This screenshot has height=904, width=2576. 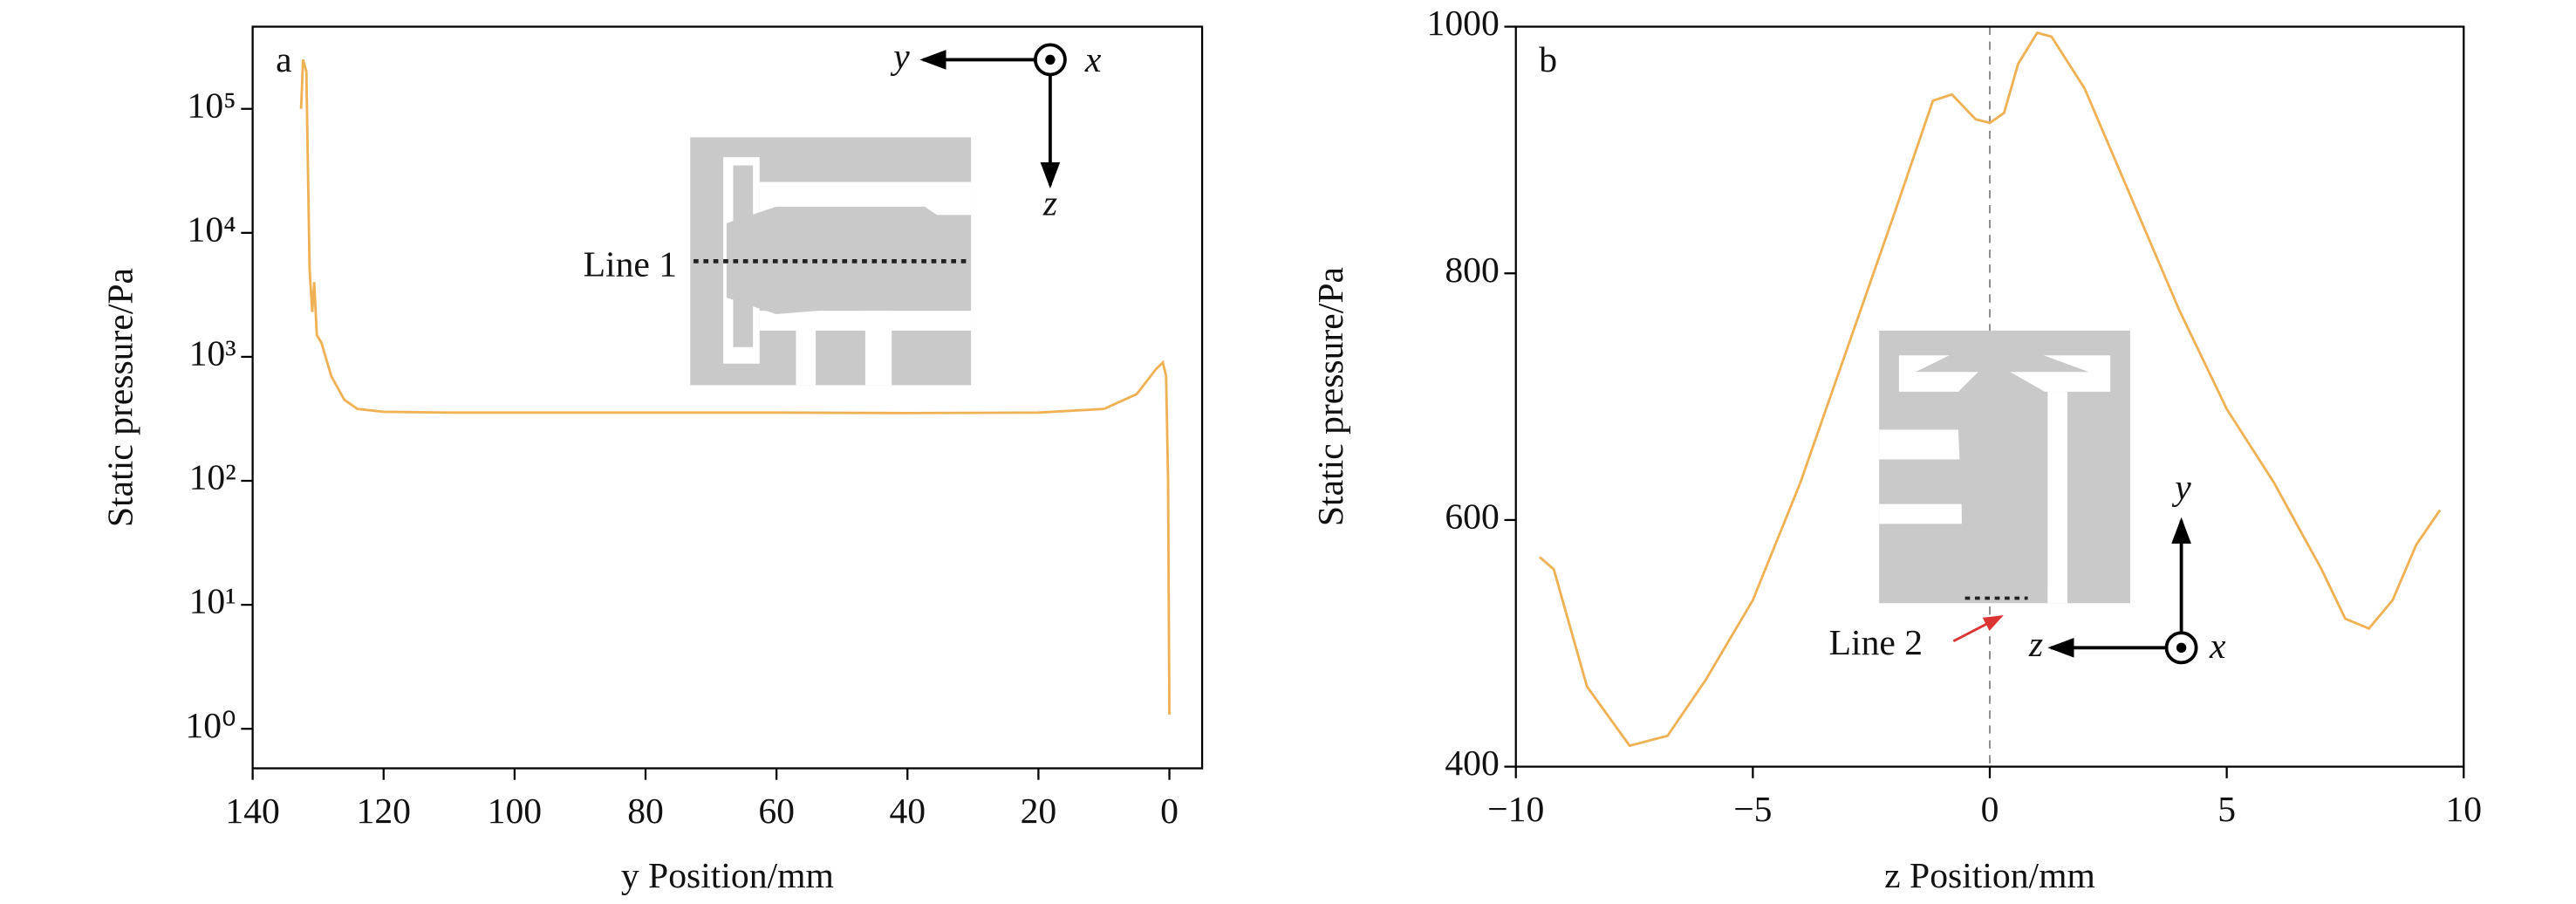 I want to click on panel-label: b, so click(x=1548, y=60).